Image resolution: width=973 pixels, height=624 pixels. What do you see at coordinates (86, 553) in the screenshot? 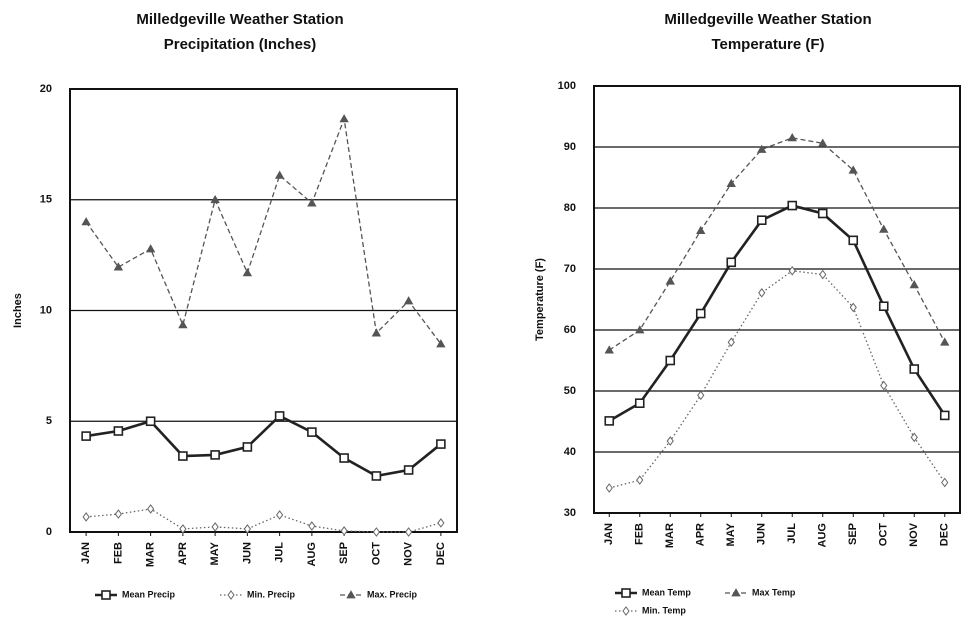
I see `x-tick-label: JAN` at bounding box center [86, 553].